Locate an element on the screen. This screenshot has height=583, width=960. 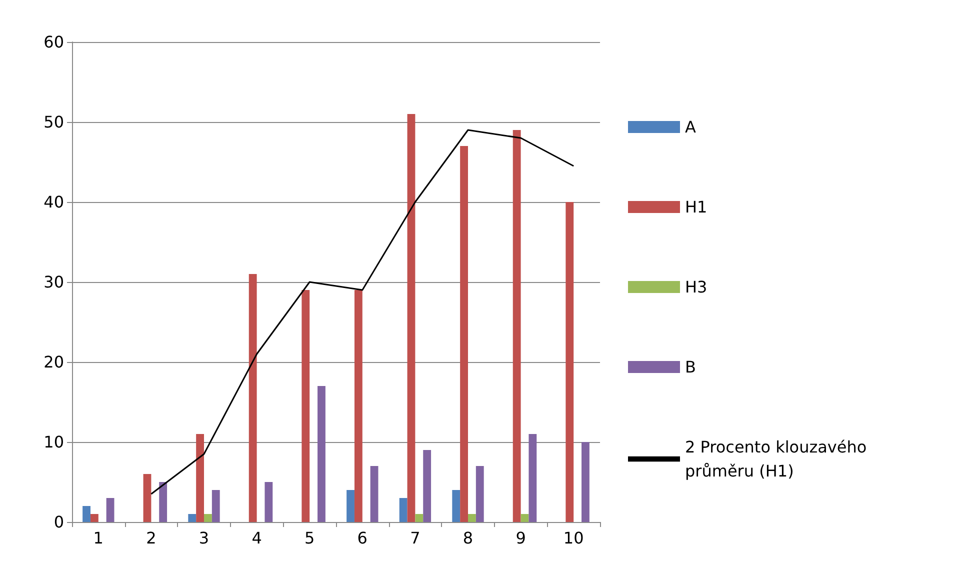
x-tick-label: 4 is located at coordinates (257, 538).